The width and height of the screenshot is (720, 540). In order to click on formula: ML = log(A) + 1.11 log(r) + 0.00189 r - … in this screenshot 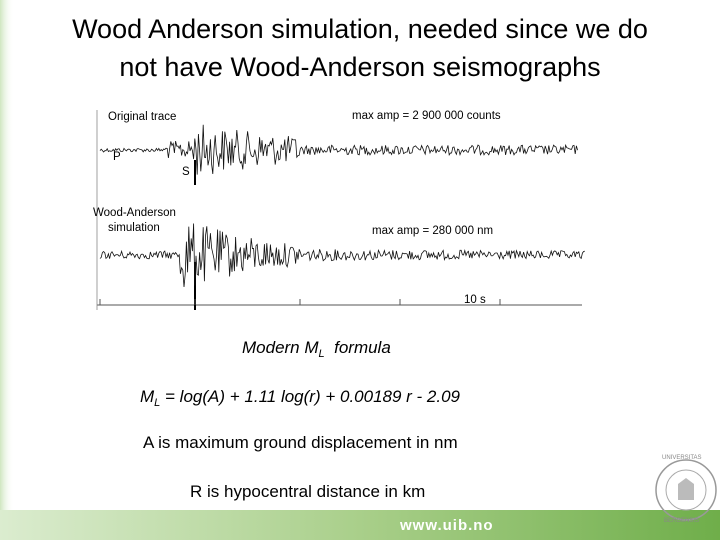, I will do `click(300, 398)`.